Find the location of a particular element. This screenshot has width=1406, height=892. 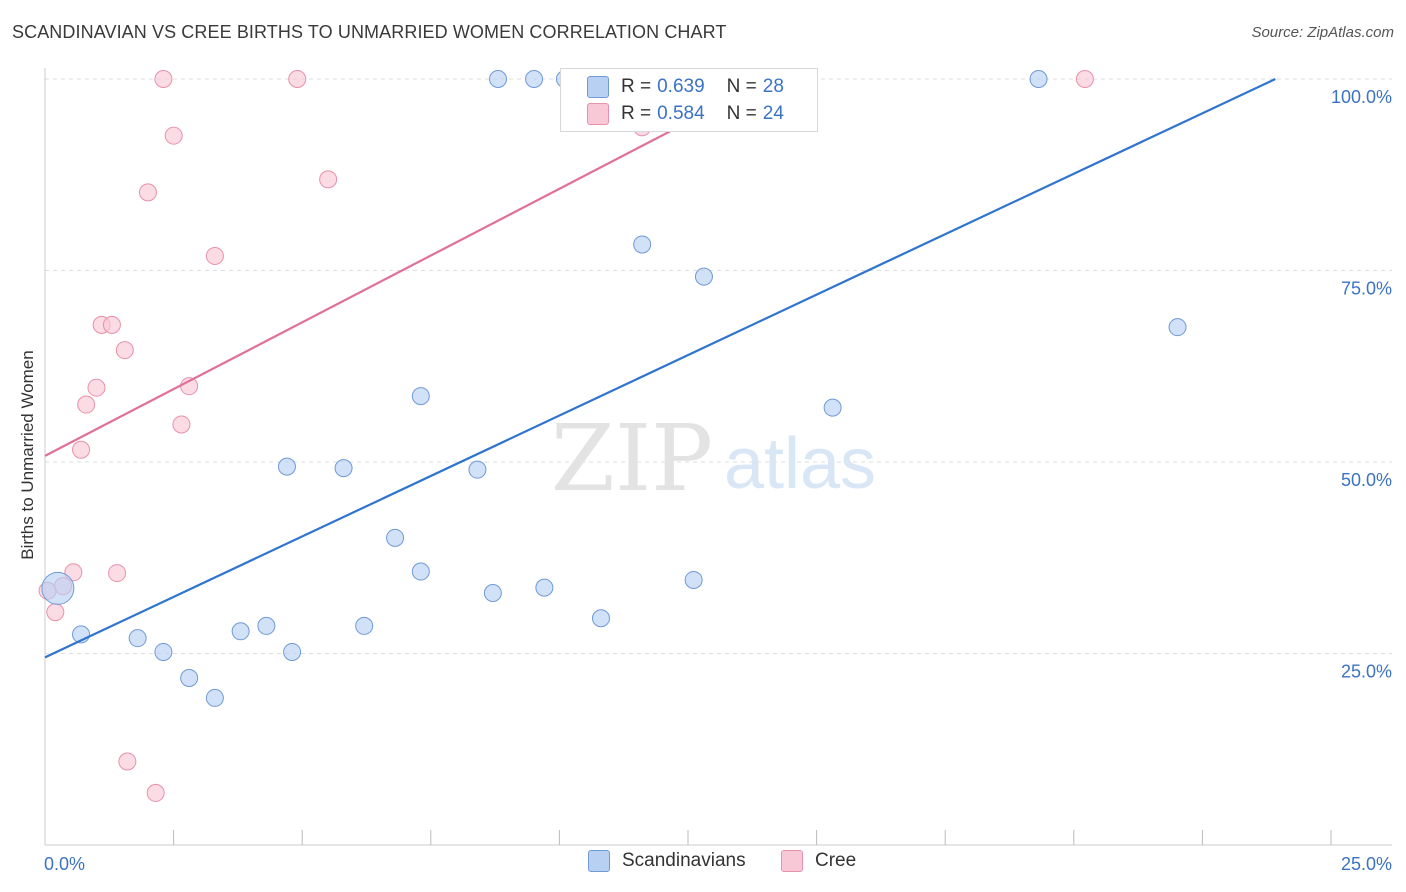

legend-r-value: 0.639 is located at coordinates (681, 86).